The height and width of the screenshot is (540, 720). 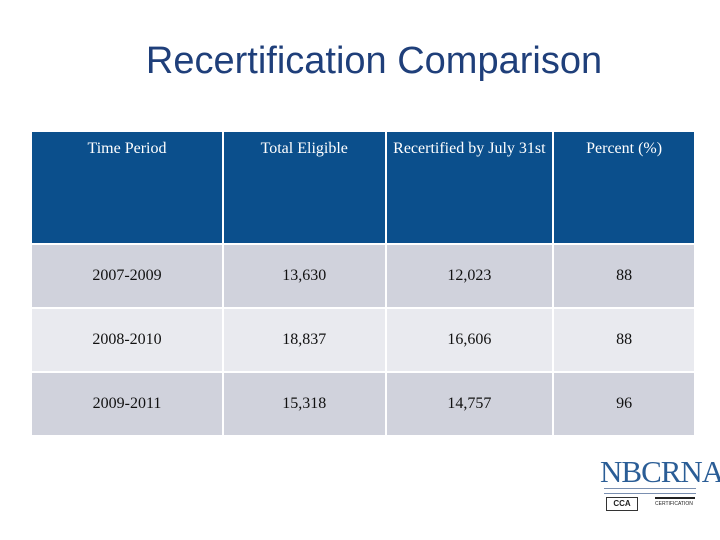 I want to click on cell-recertified: 14,757, so click(x=469, y=404).